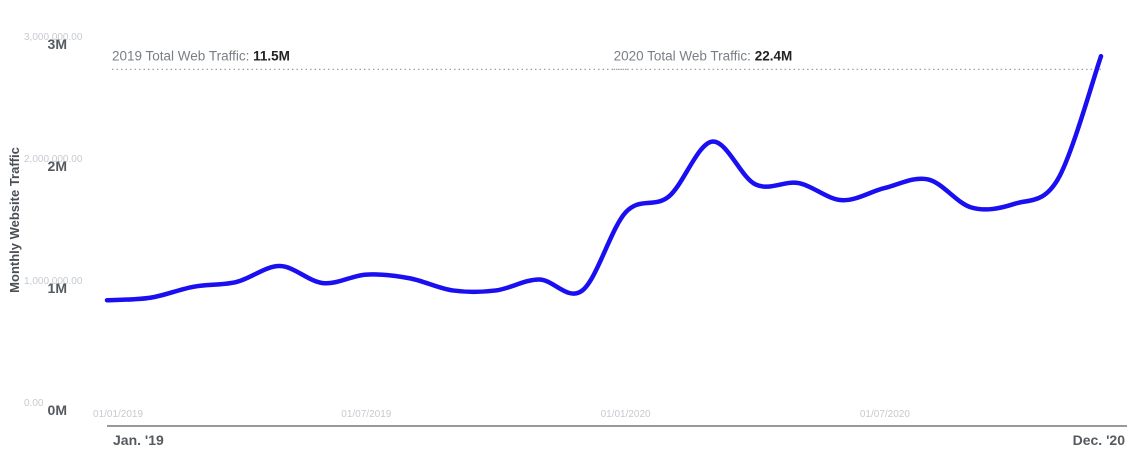 The image size is (1132, 456). I want to click on y-tick-label: 0M, so click(57, 410).